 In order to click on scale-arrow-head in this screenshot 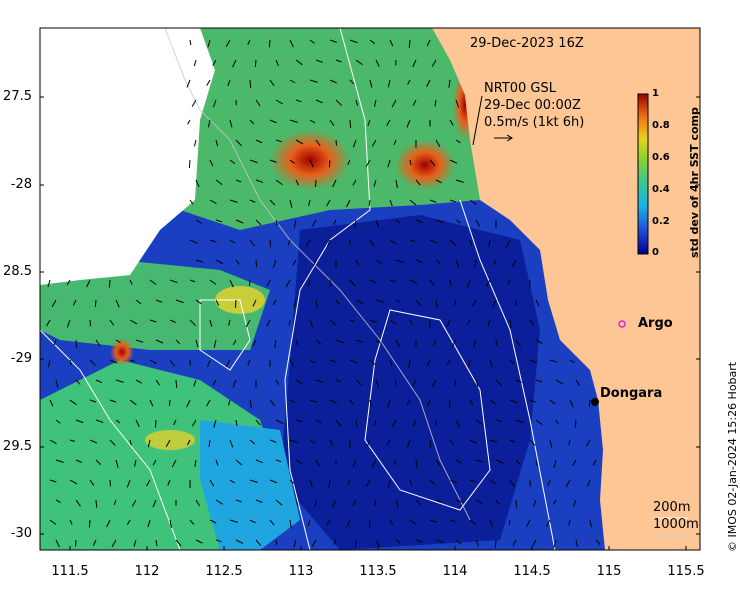, I will do `click(509, 138)`.